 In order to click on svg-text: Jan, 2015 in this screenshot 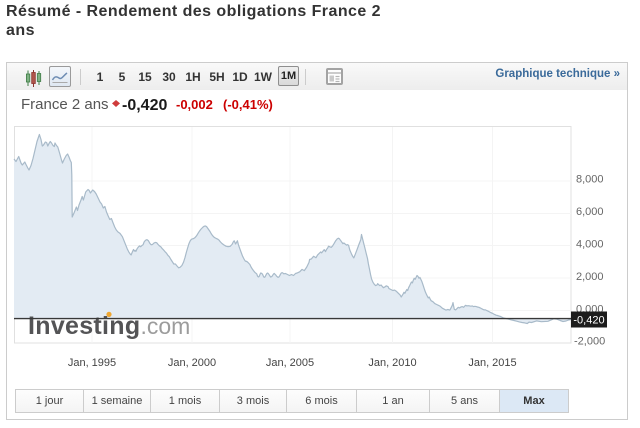, I will do `click(492, 363)`.